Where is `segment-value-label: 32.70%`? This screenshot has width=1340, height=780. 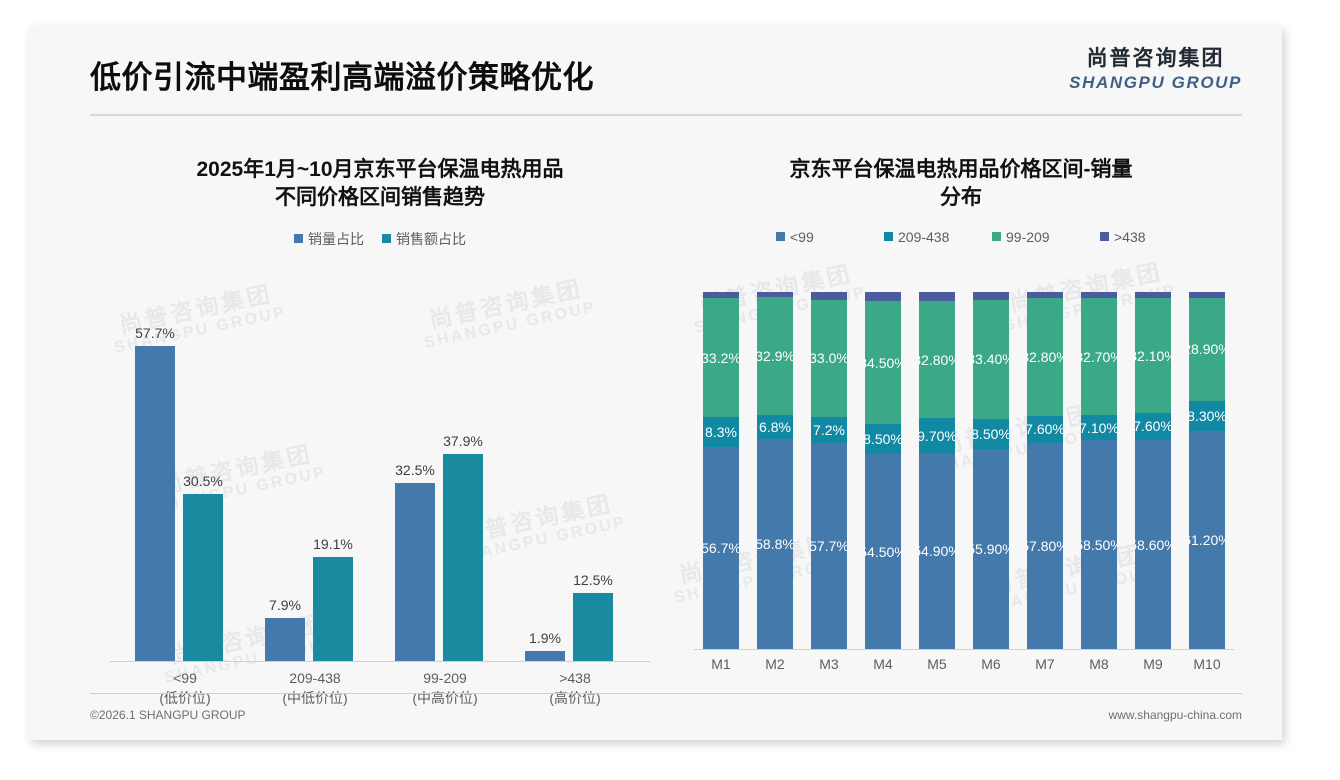
segment-value-label: 32.70% is located at coordinates (1099, 356).